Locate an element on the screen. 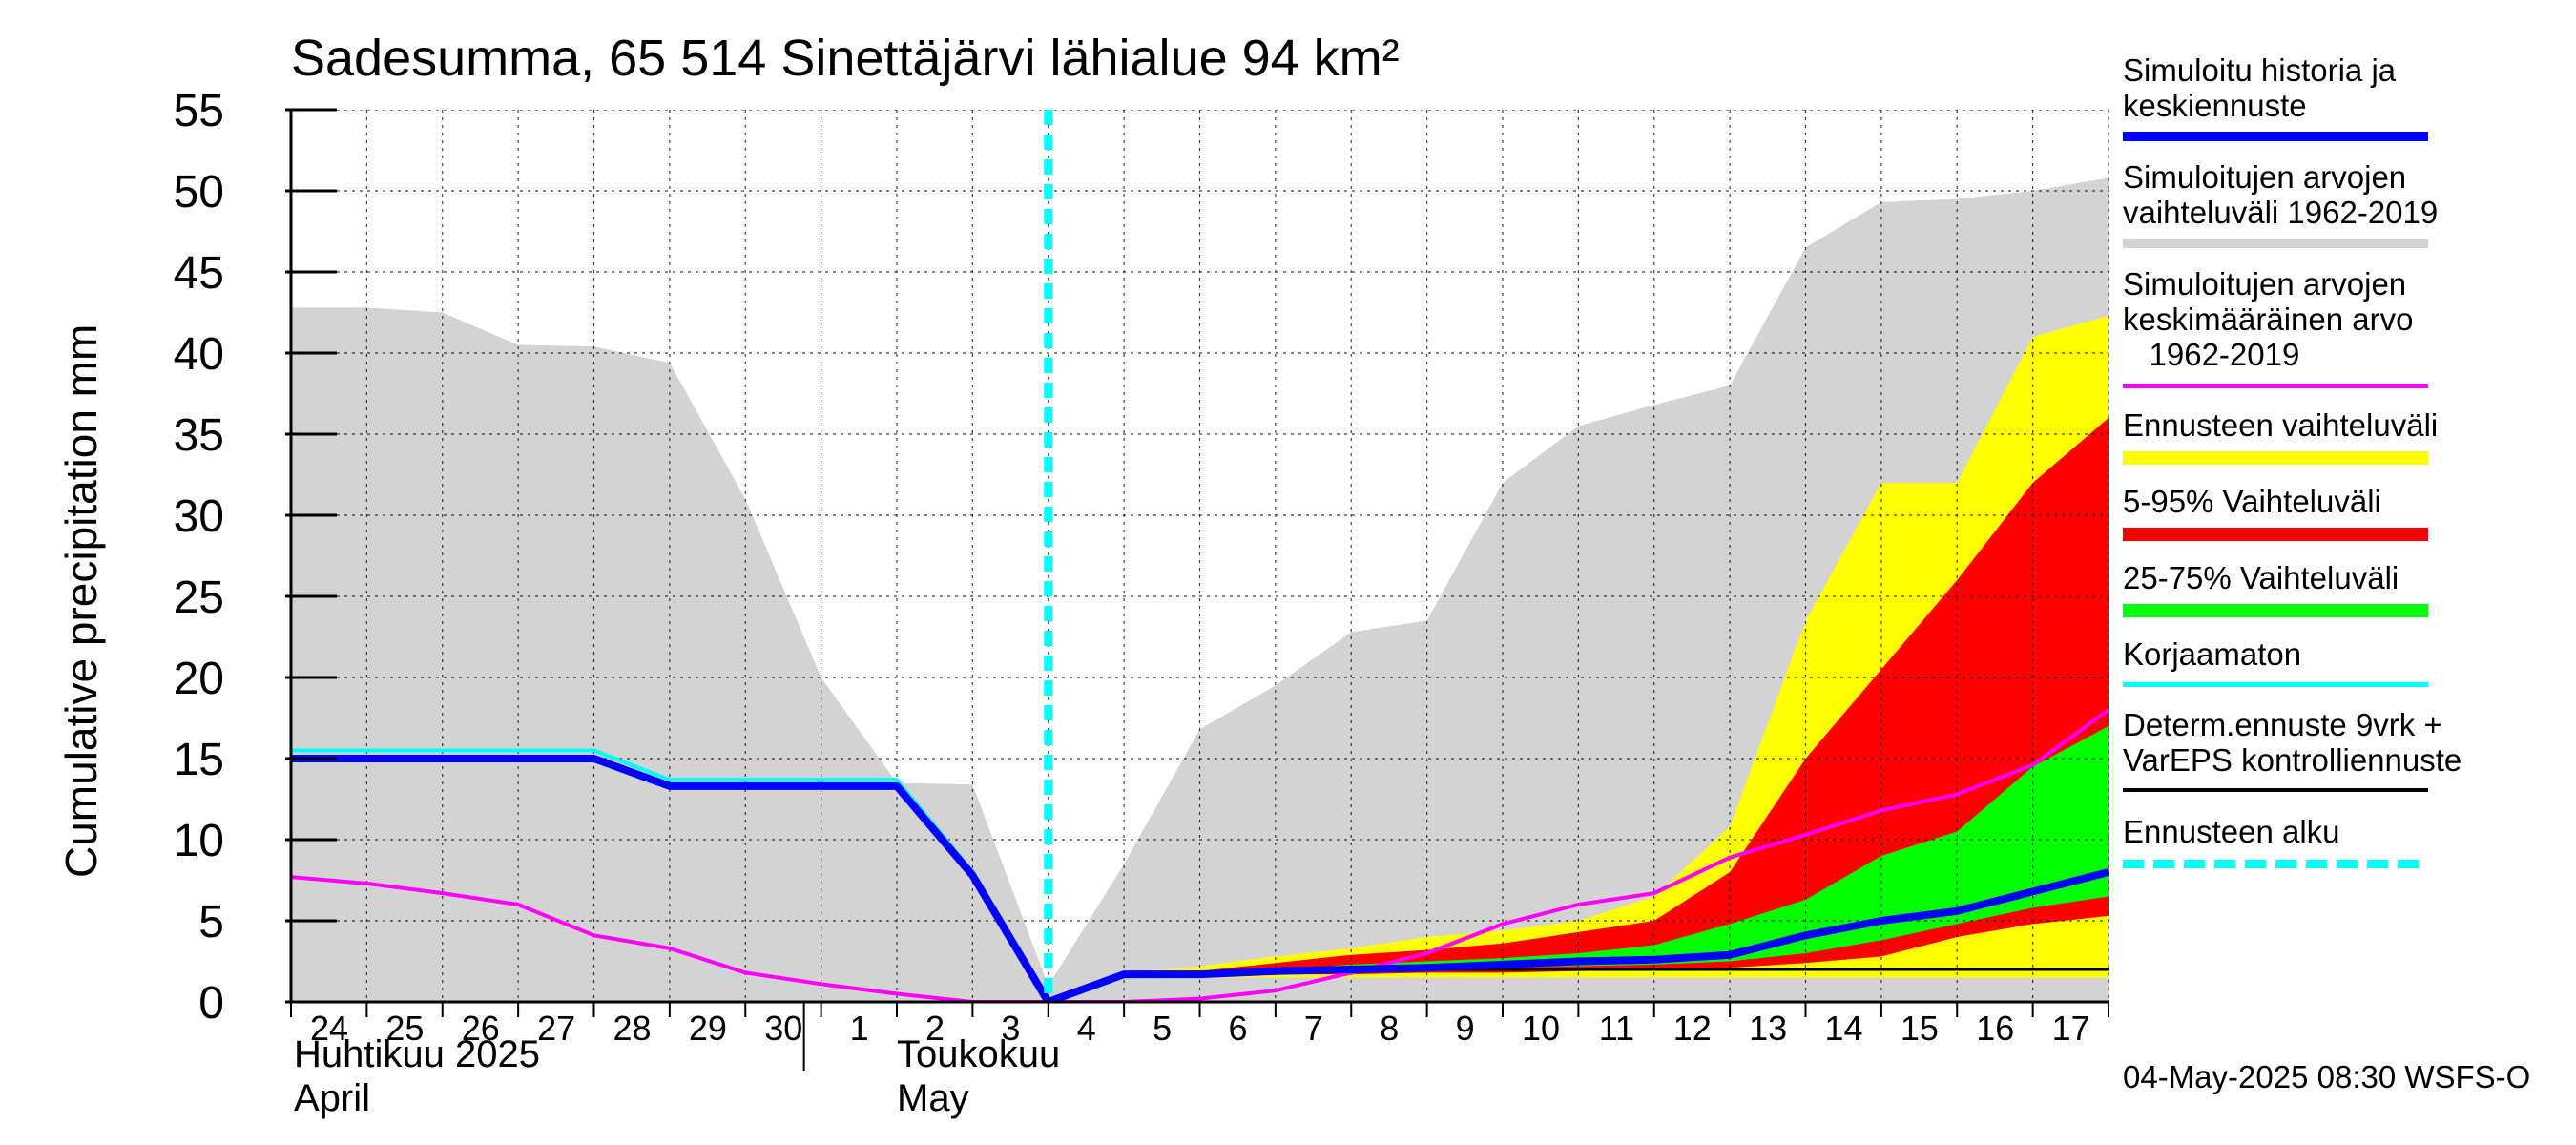  y-tick-label: 45 is located at coordinates (199, 273).